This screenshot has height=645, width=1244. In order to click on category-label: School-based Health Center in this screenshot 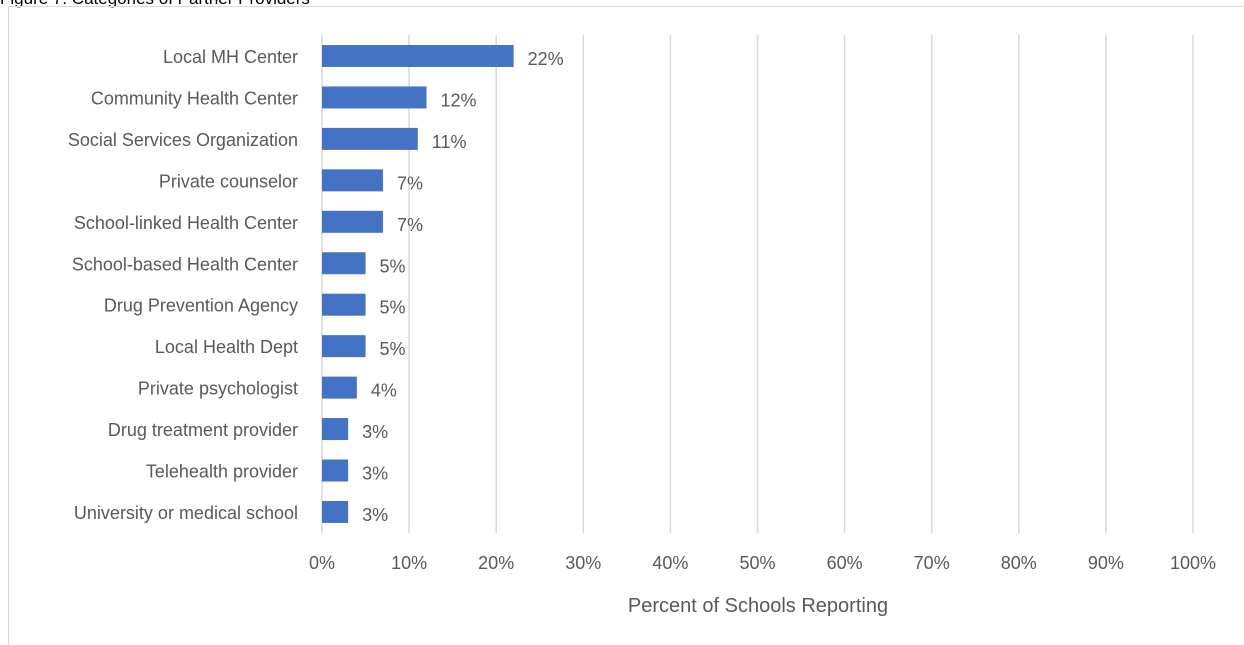, I will do `click(185, 264)`.